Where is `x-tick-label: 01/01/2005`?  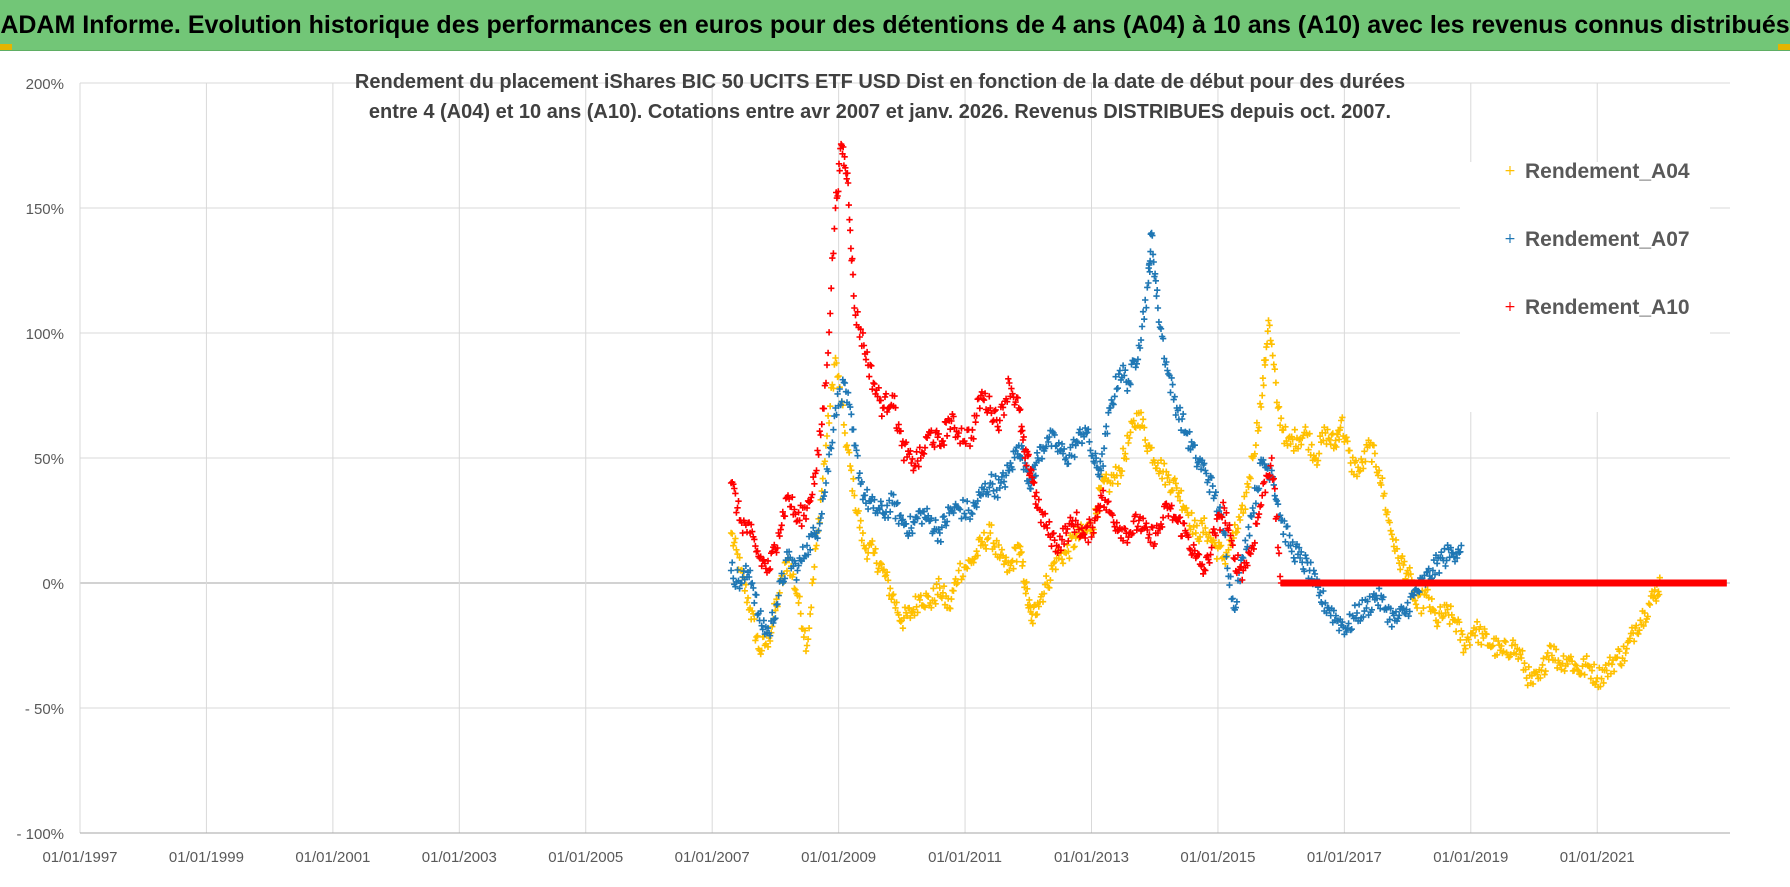 x-tick-label: 01/01/2005 is located at coordinates (585, 857).